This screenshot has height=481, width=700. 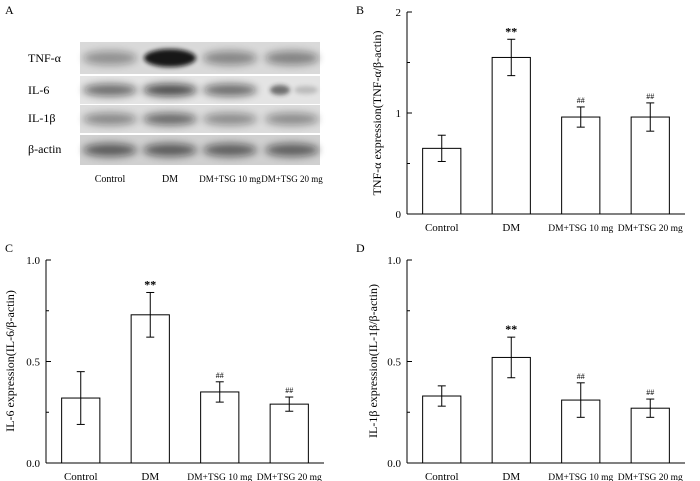 I want to click on blot-row-labels: TNF-α IL-6 IL-1β β-actin, so click(x=45, y=103).